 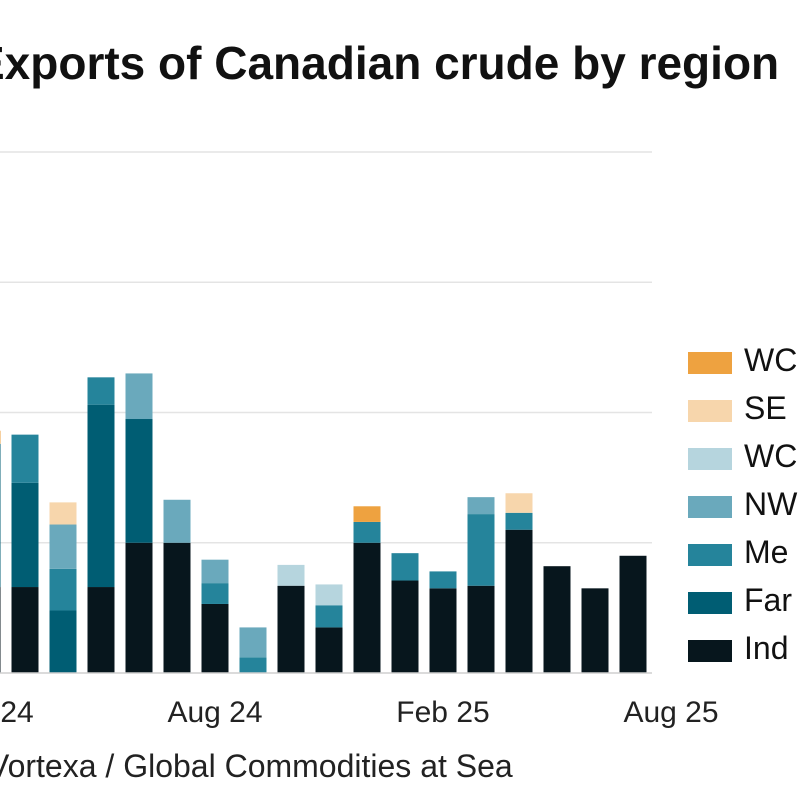 I want to click on legend-label: Far, so click(x=768, y=600).